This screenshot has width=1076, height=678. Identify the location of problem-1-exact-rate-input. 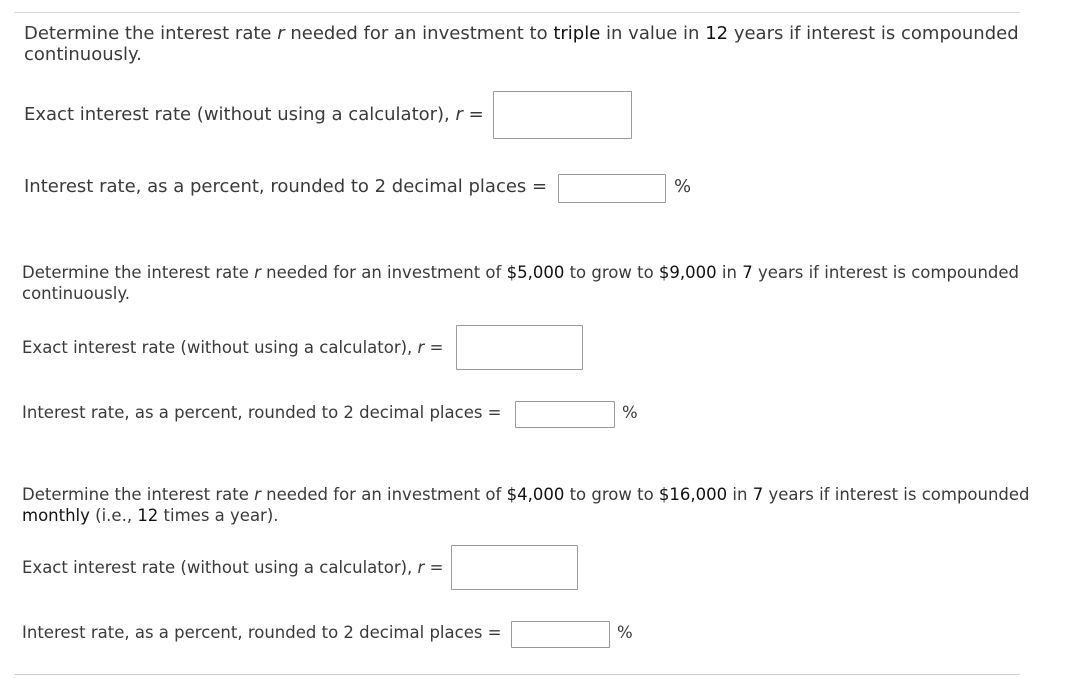
(562, 115).